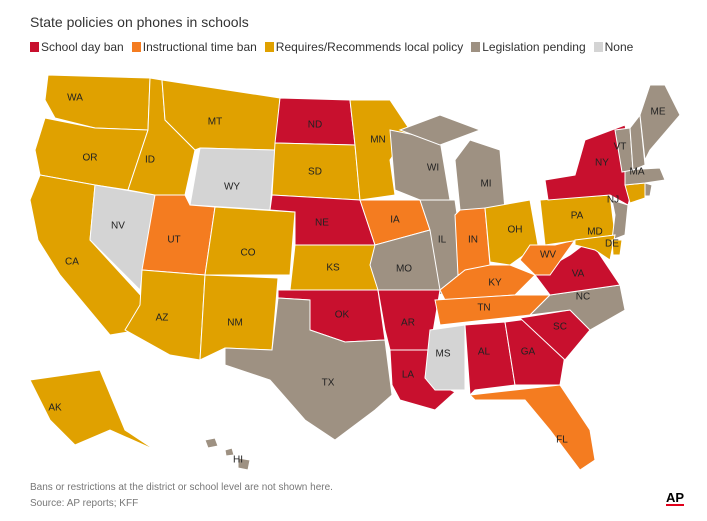  What do you see at coordinates (162, 318) in the screenshot?
I see `state-label-az: AZ` at bounding box center [162, 318].